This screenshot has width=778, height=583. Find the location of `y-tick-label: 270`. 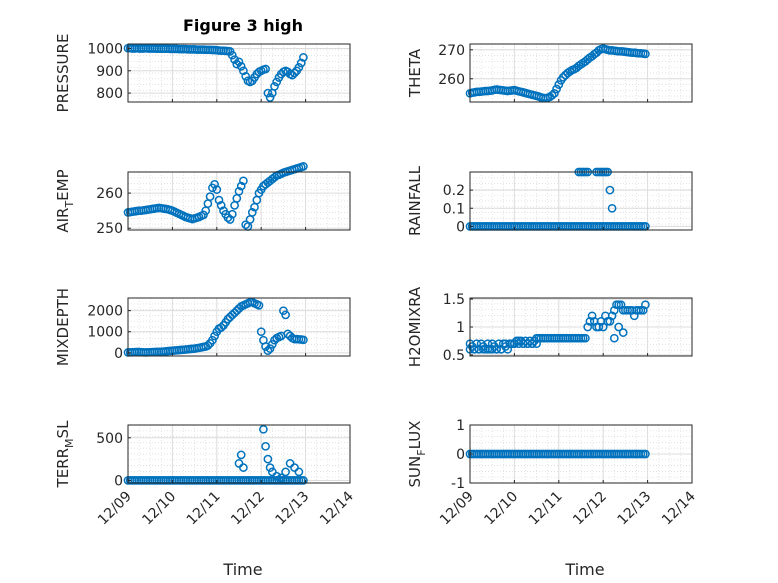

y-tick-label: 270 is located at coordinates (451, 51).